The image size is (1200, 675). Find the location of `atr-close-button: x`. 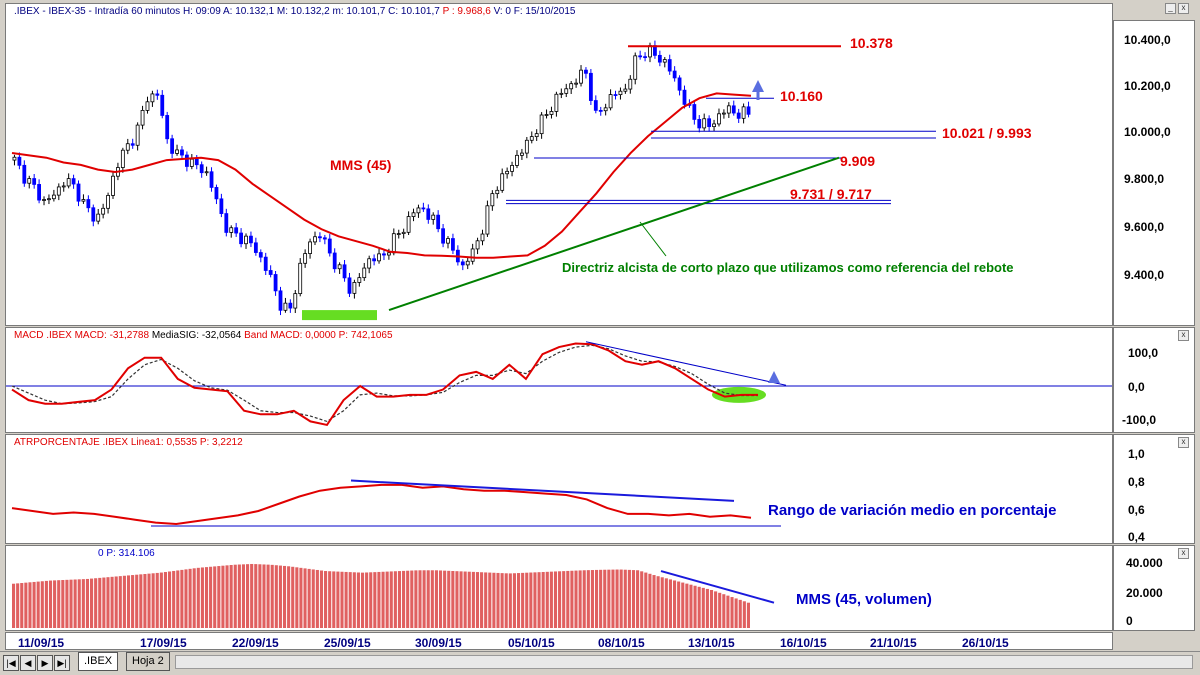

atr-close-button: x is located at coordinates (1183, 442).